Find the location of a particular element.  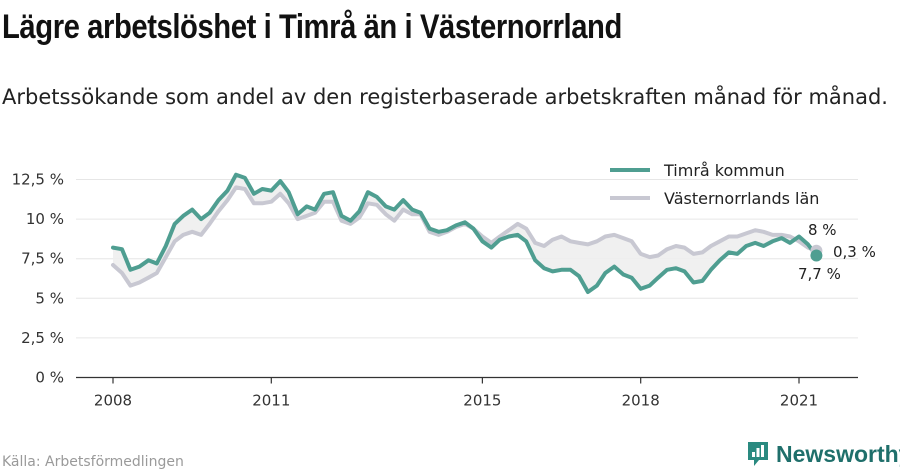

legend-label-vasternorrland: Västernorrlands län is located at coordinates (741, 198).